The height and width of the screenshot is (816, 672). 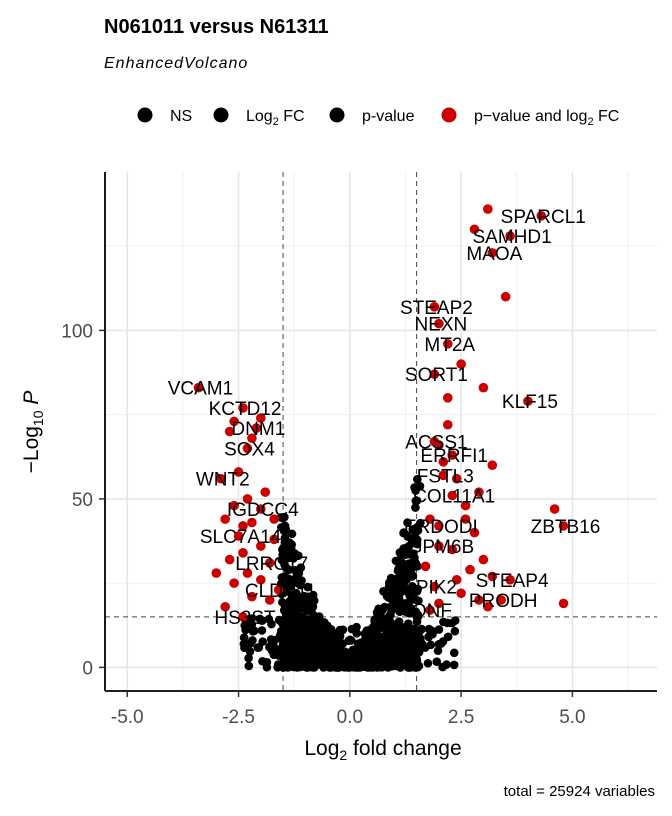 I want to click on point-label: NEXN, so click(x=440, y=325).